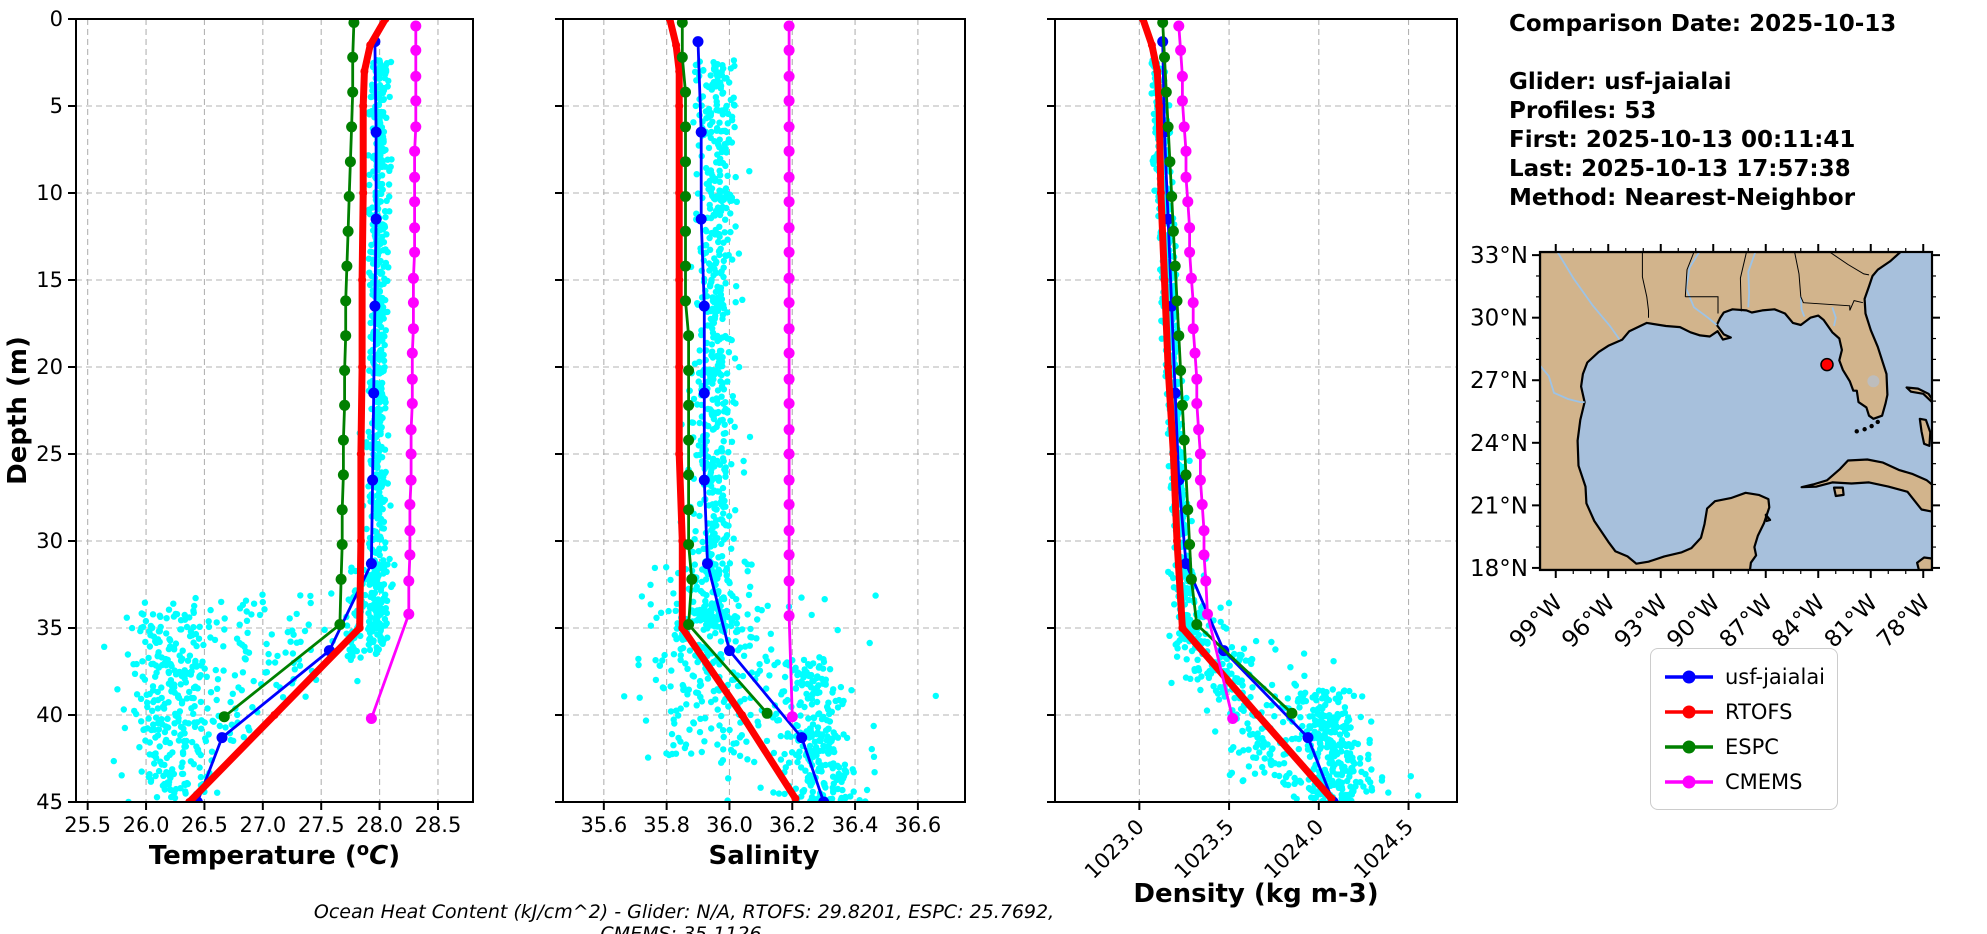  I want to click on x-tick-label: 28.5, so click(438, 825).